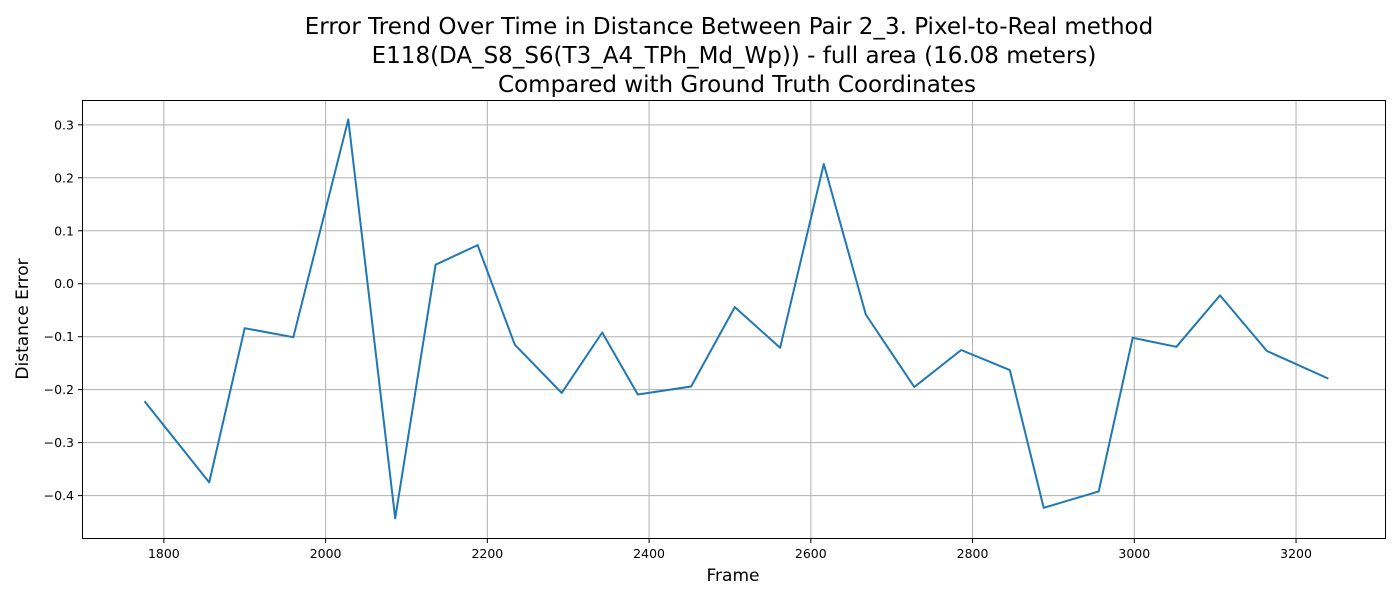  Describe the element at coordinates (164, 553) in the screenshot. I see `x-tick-label: 1800` at that location.